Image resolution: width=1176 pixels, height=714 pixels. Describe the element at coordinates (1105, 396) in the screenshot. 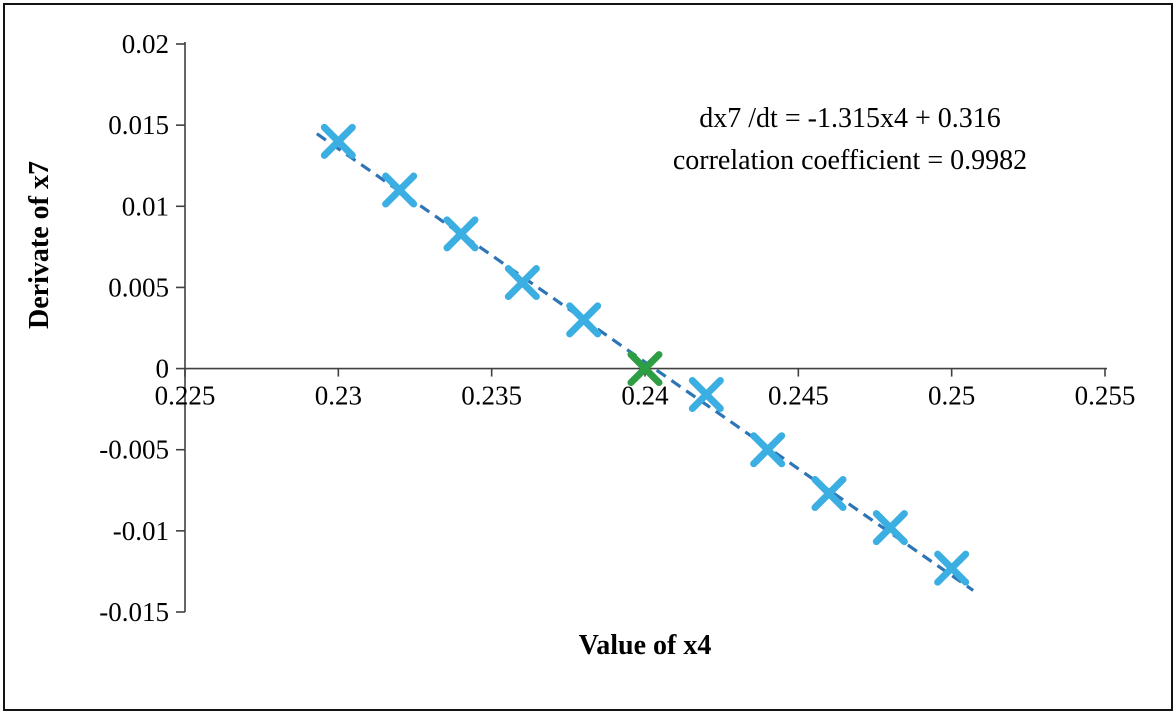

I see `x-tick-label: 0.255` at that location.